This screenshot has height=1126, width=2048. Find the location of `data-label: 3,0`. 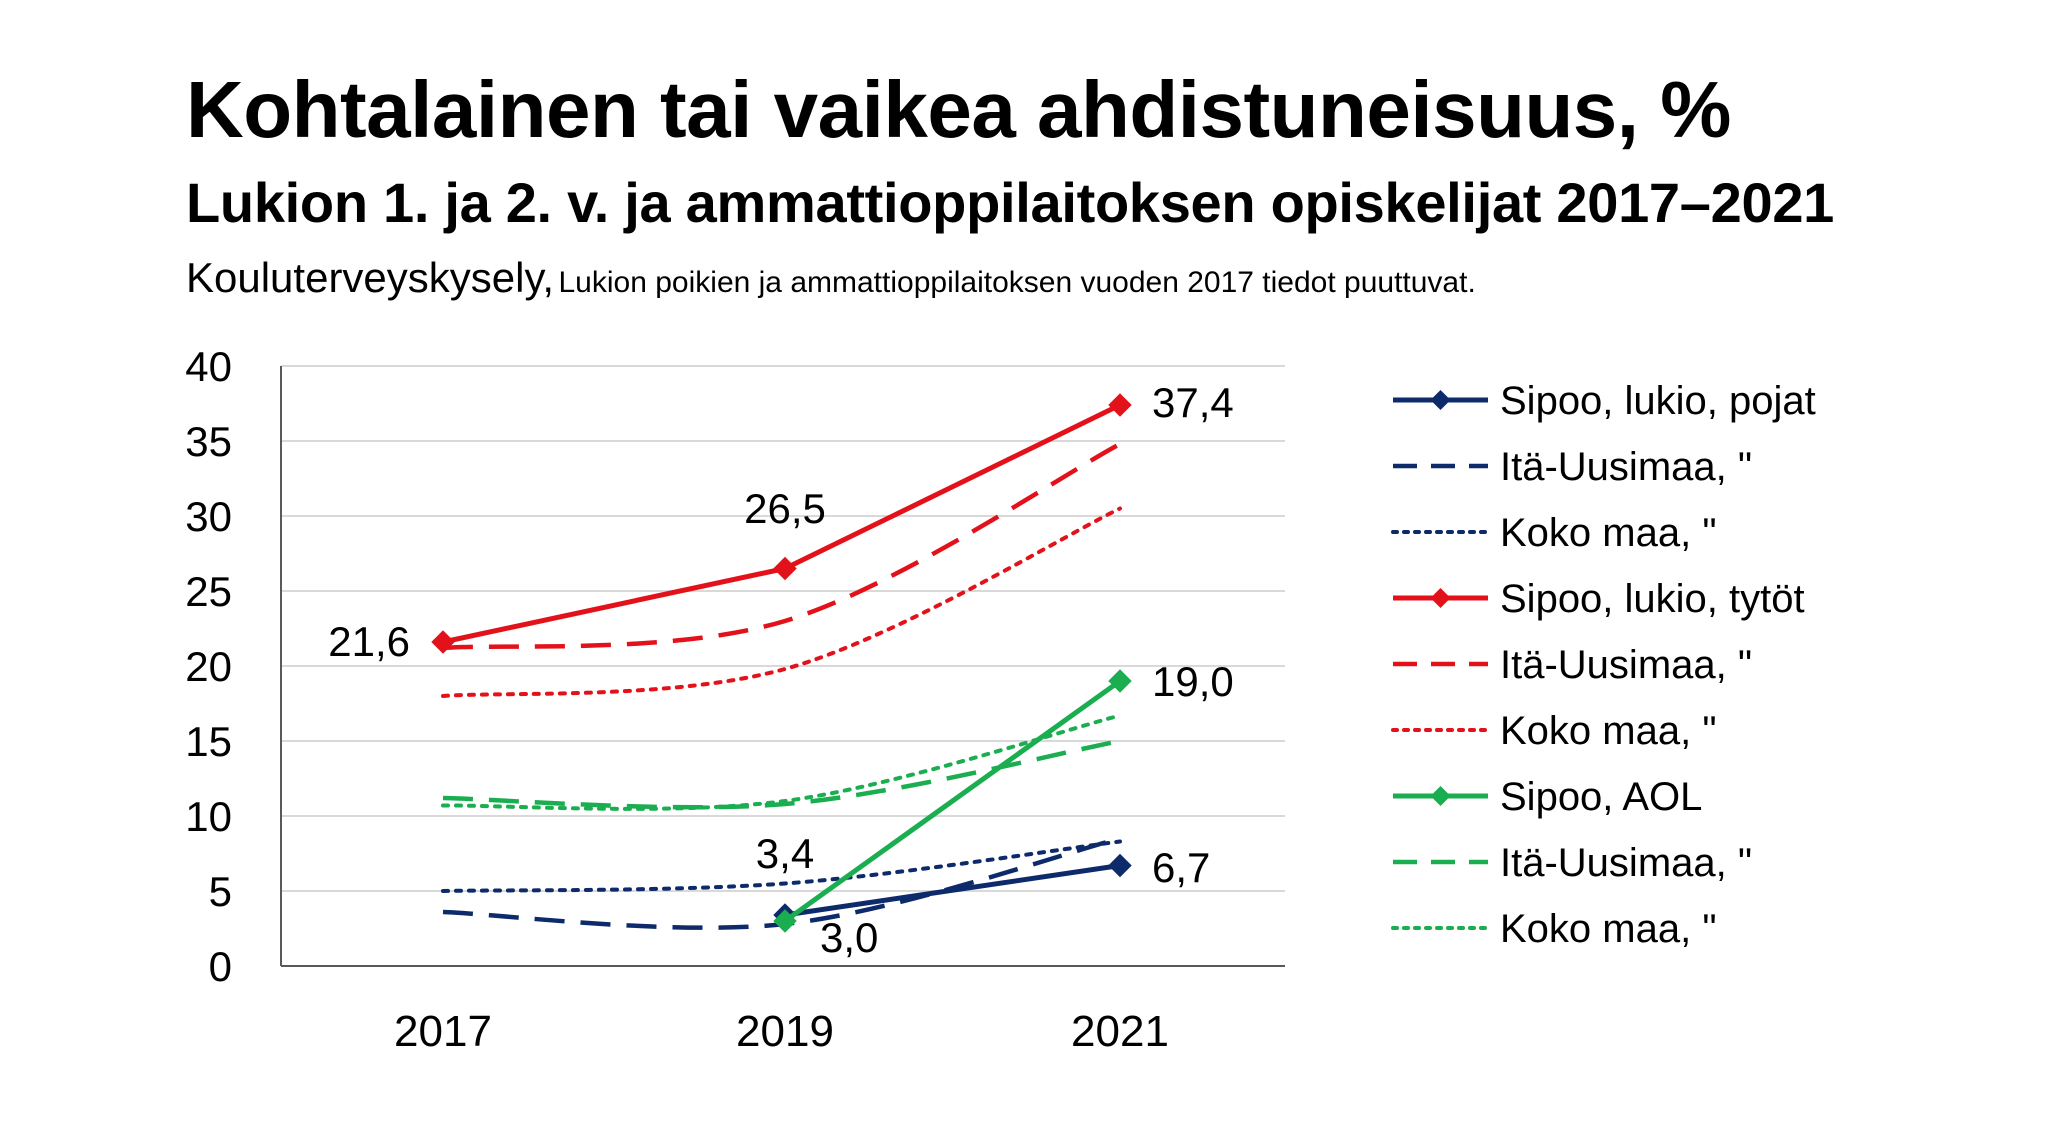

data-label: 3,0 is located at coordinates (849, 937).